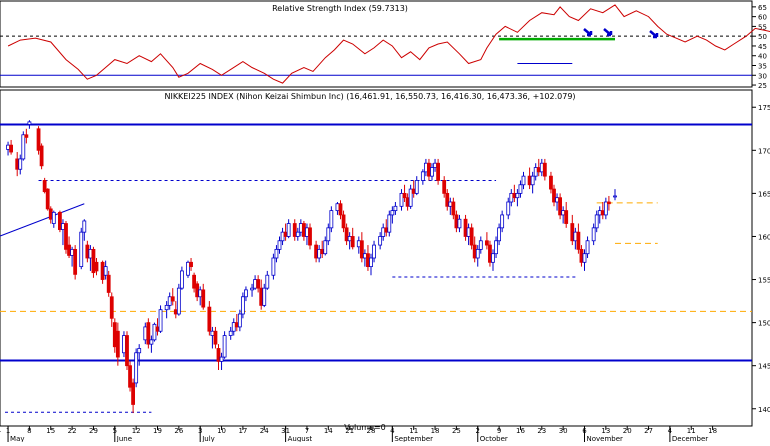 The width and height of the screenshot is (770, 446). I want to click on date-tick-label: 8, so click(29, 431).